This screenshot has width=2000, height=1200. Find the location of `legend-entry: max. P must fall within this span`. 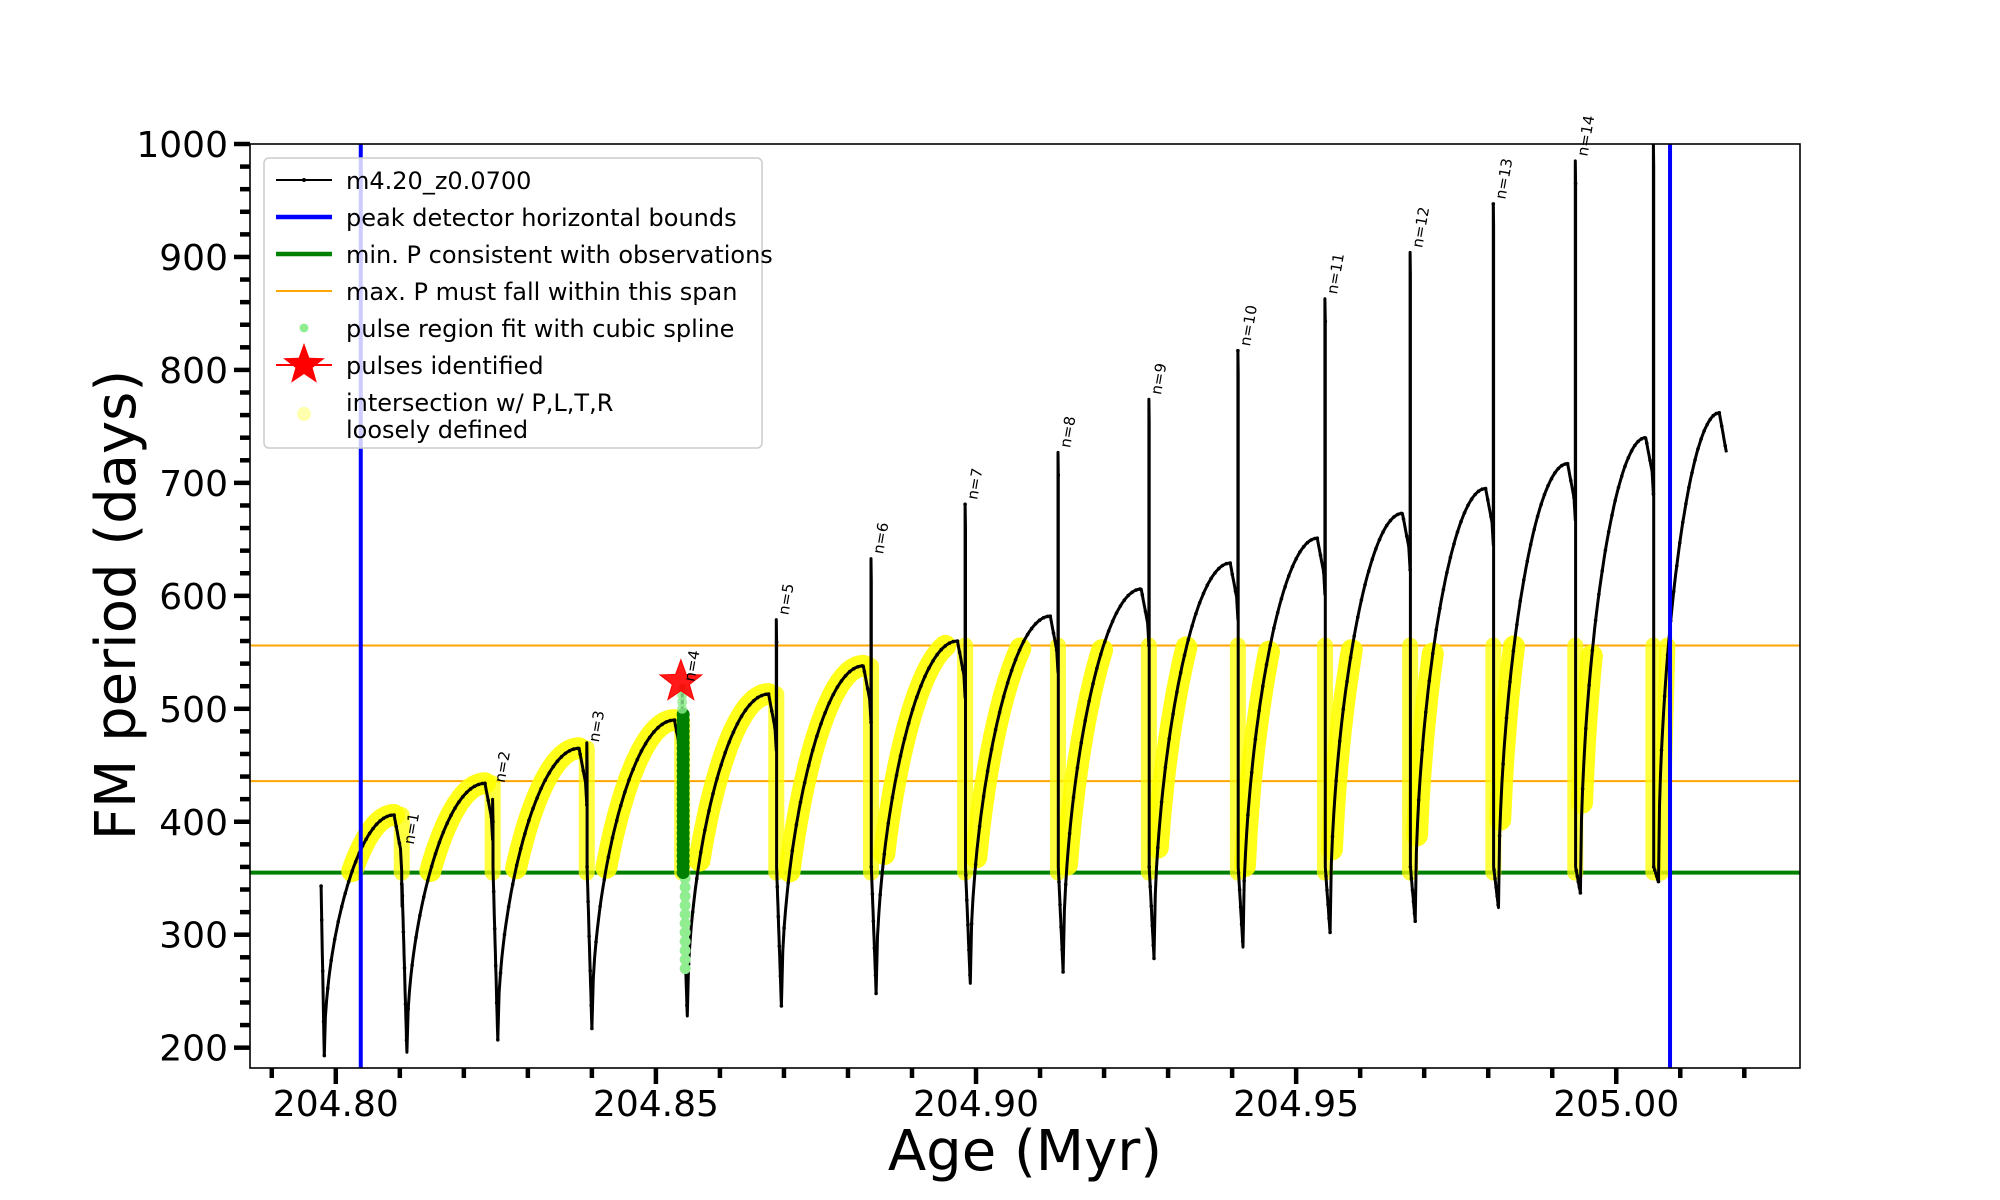

legend-entry: max. P must fall within this span is located at coordinates (506, 292).